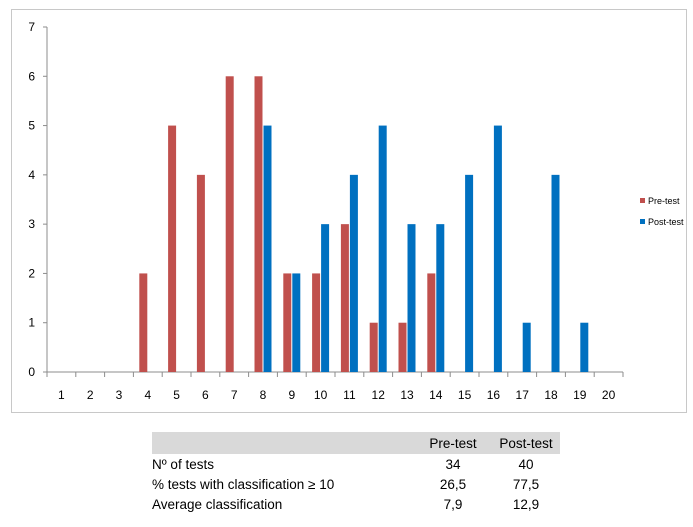  Describe the element at coordinates (407, 395) in the screenshot. I see `x-tick-label: 13` at that location.